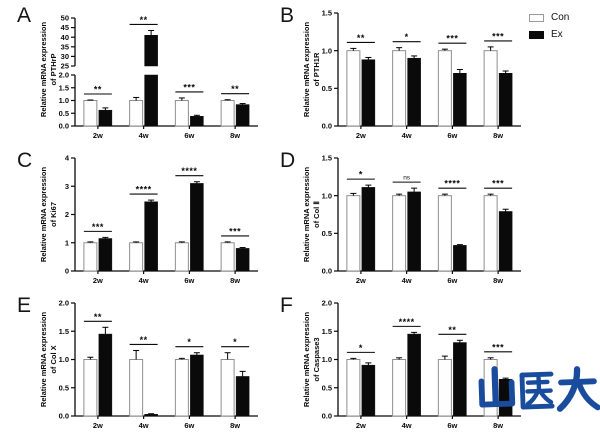 Image resolution: width=600 pixels, height=435 pixels. Describe the element at coordinates (67, 186) in the screenshot. I see `svg-text: 3` at that location.